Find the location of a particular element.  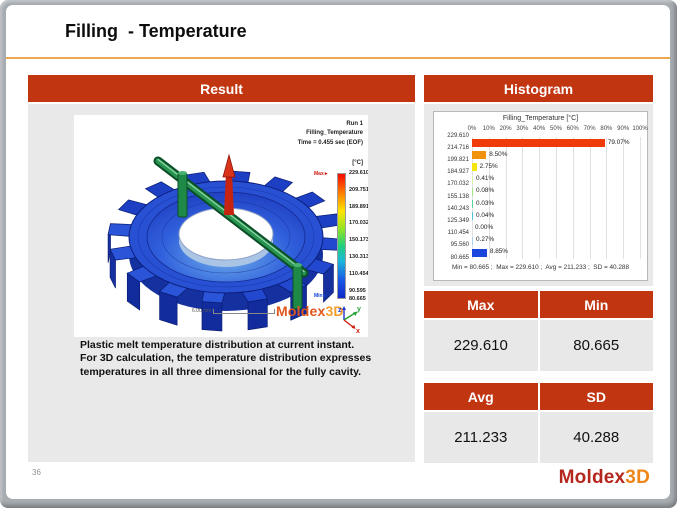

ruler-label: 6.00 mm is located at coordinates (202, 311).